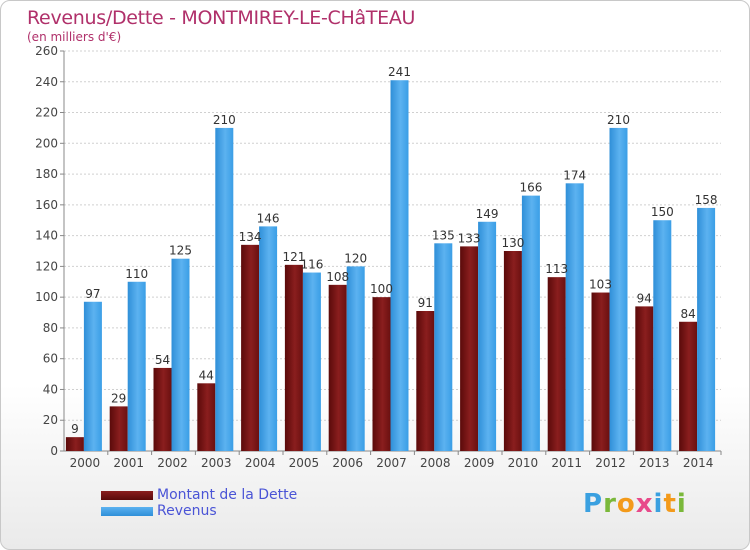 This screenshot has width=750, height=550. Describe the element at coordinates (293, 357) in the screenshot. I see `bar-debt-2005` at that location.